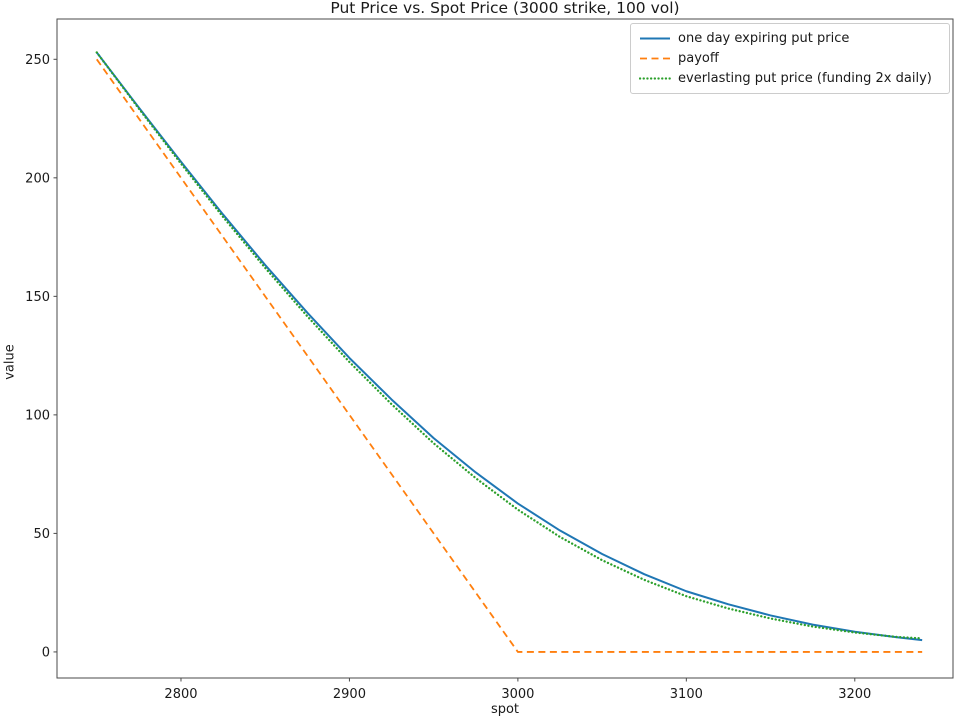 This screenshot has height=721, width=960. I want to click on legend-line-sample-dashed-icon, so click(655, 58).